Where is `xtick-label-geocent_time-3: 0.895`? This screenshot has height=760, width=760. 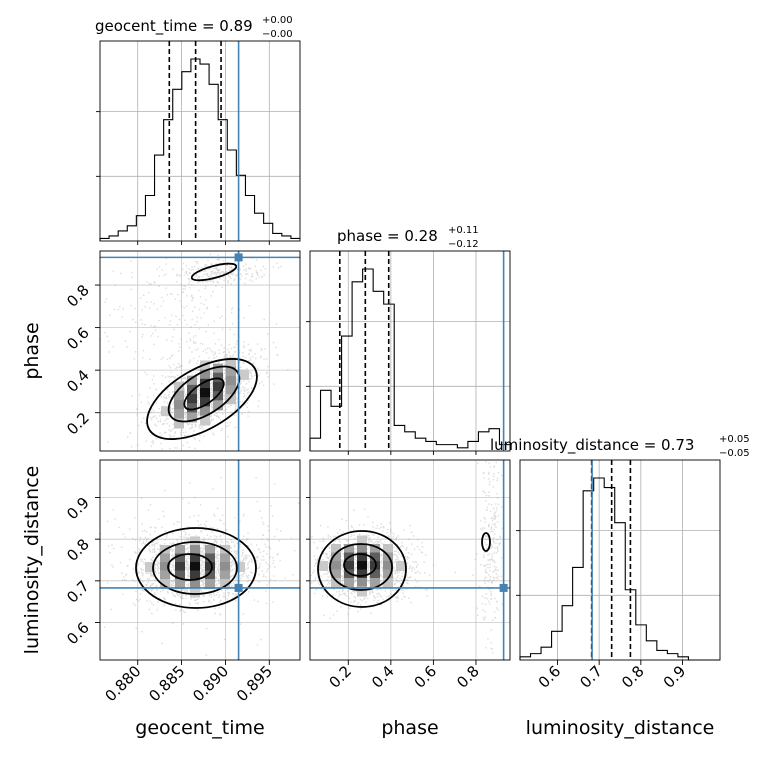 xtick-label-geocent_time-3: 0.895 is located at coordinates (254, 683).